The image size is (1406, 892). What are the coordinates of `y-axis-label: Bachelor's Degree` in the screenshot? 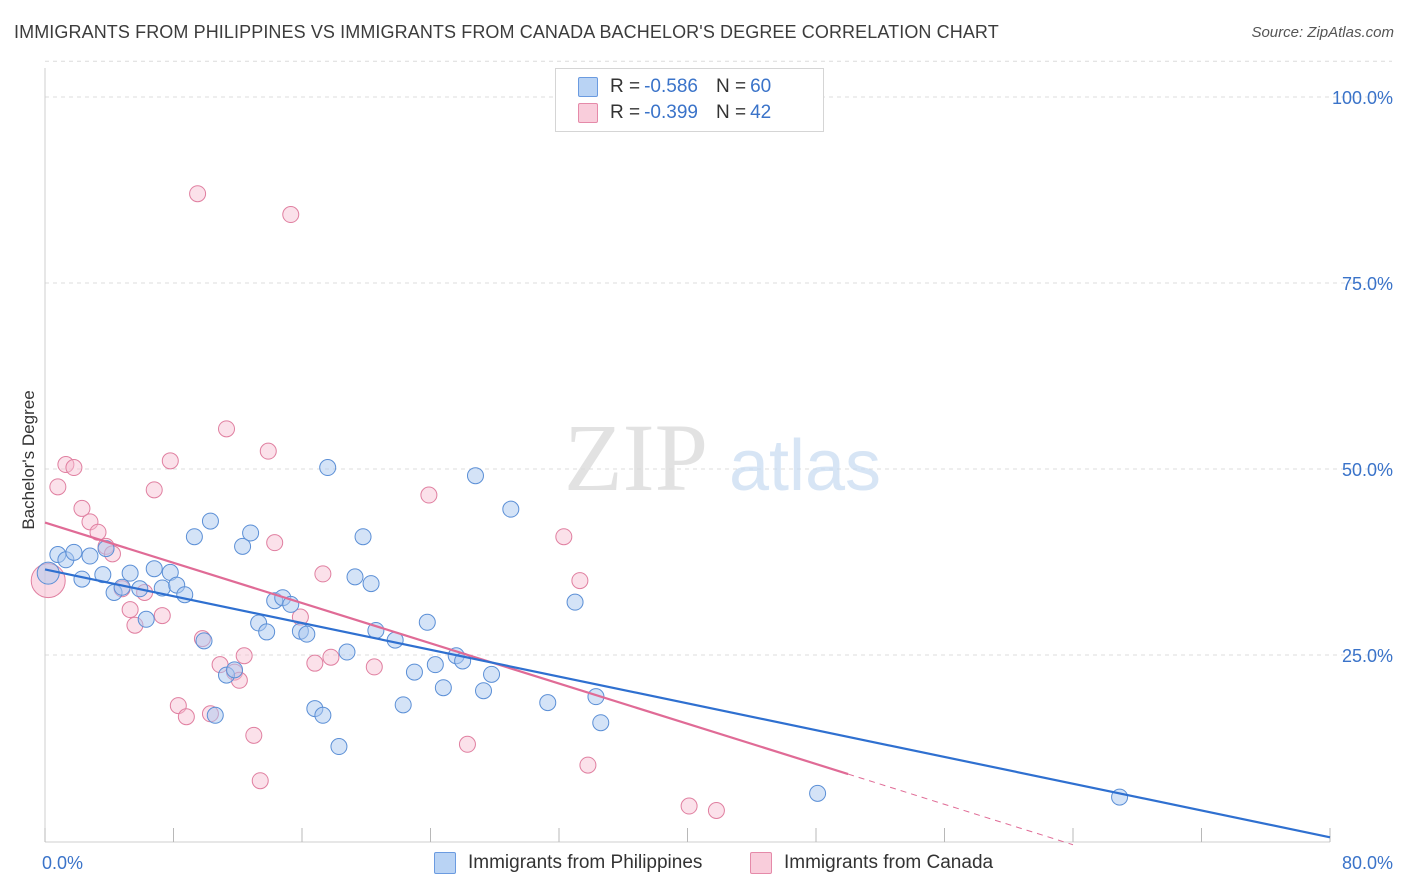 It's located at (28, 460).